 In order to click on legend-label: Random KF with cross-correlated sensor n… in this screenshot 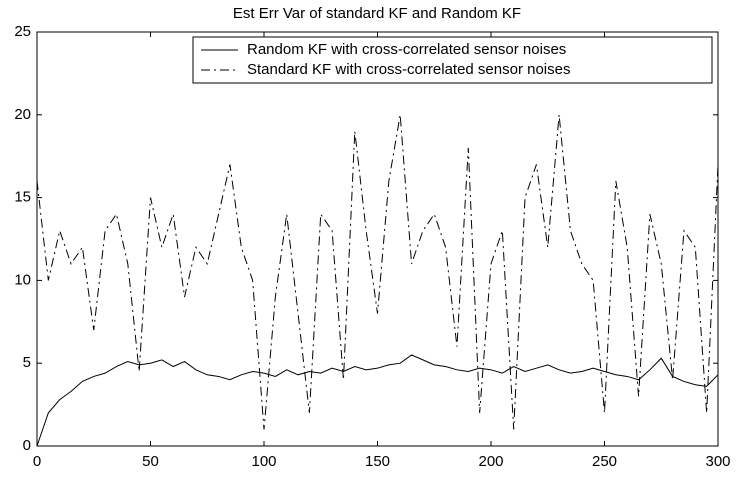, I will do `click(406, 49)`.